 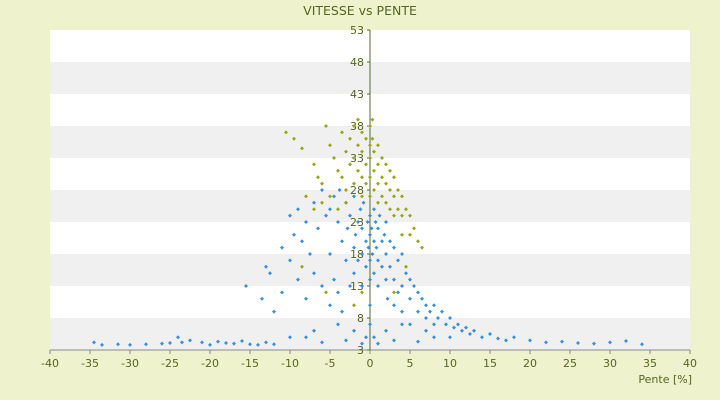 What do you see at coordinates (357, 190) in the screenshot?
I see `y-tick-label: 28` at bounding box center [357, 190].